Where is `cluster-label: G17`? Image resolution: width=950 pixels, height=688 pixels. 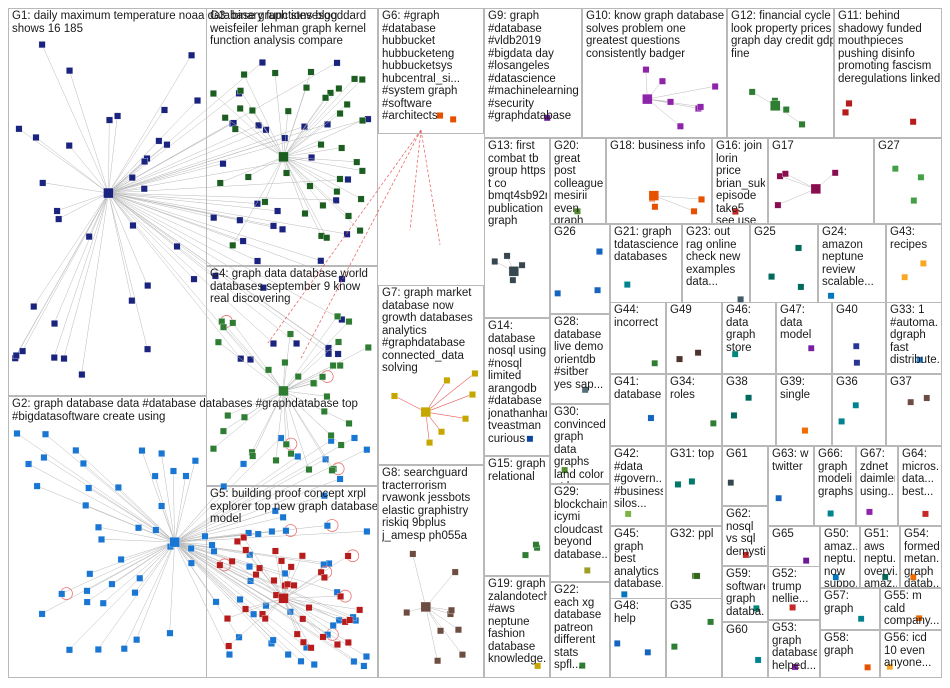
cluster-label: G17 is located at coordinates (783, 146).